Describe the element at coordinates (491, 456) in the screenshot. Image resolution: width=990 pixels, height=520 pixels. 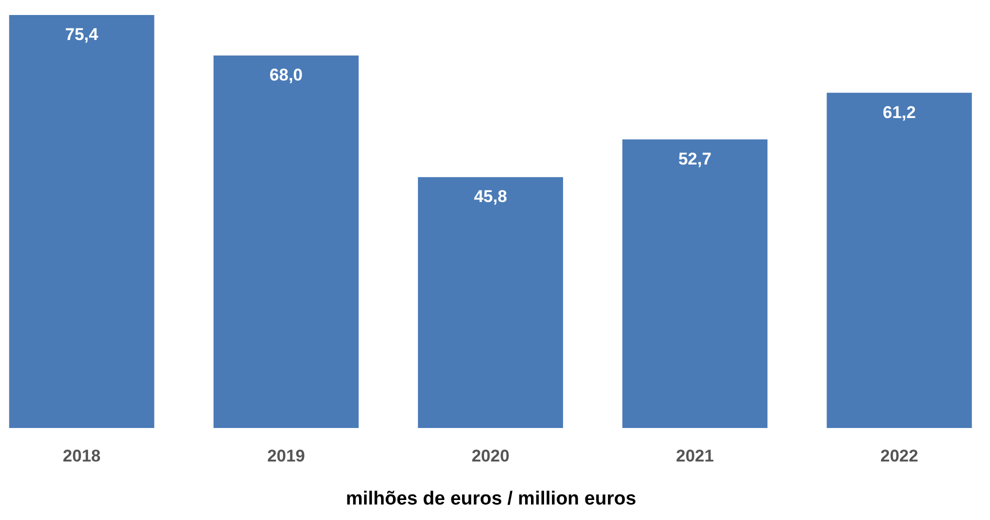
I see `x-tick-label: 2020` at that location.